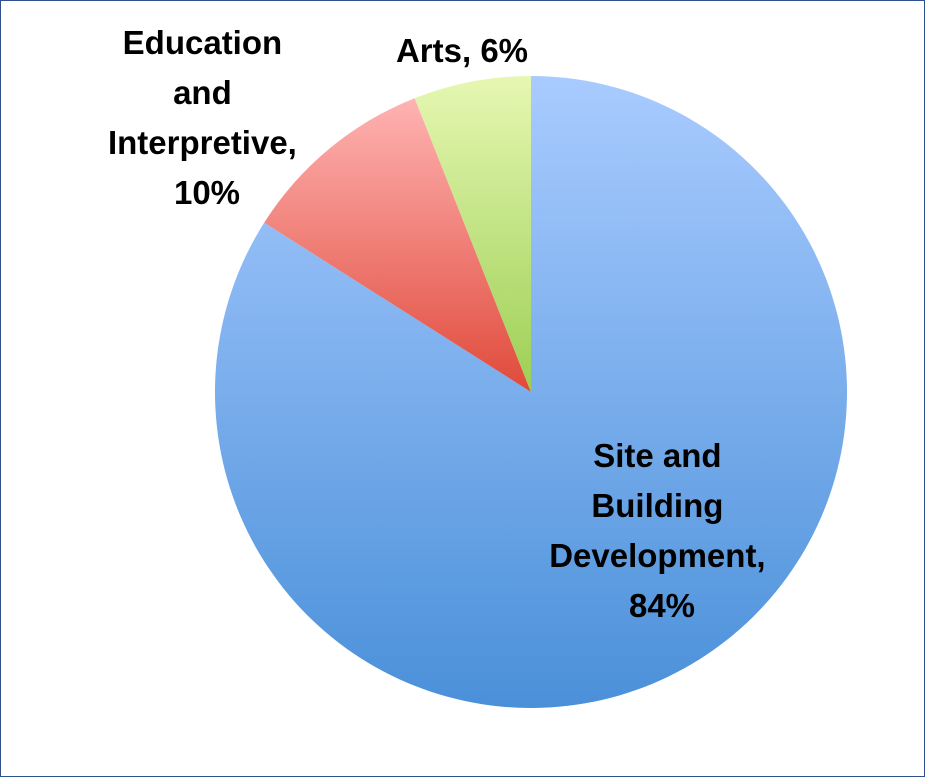  I want to click on slice-label-site-and-building: Site and Building Development, 84%, so click(662, 530).